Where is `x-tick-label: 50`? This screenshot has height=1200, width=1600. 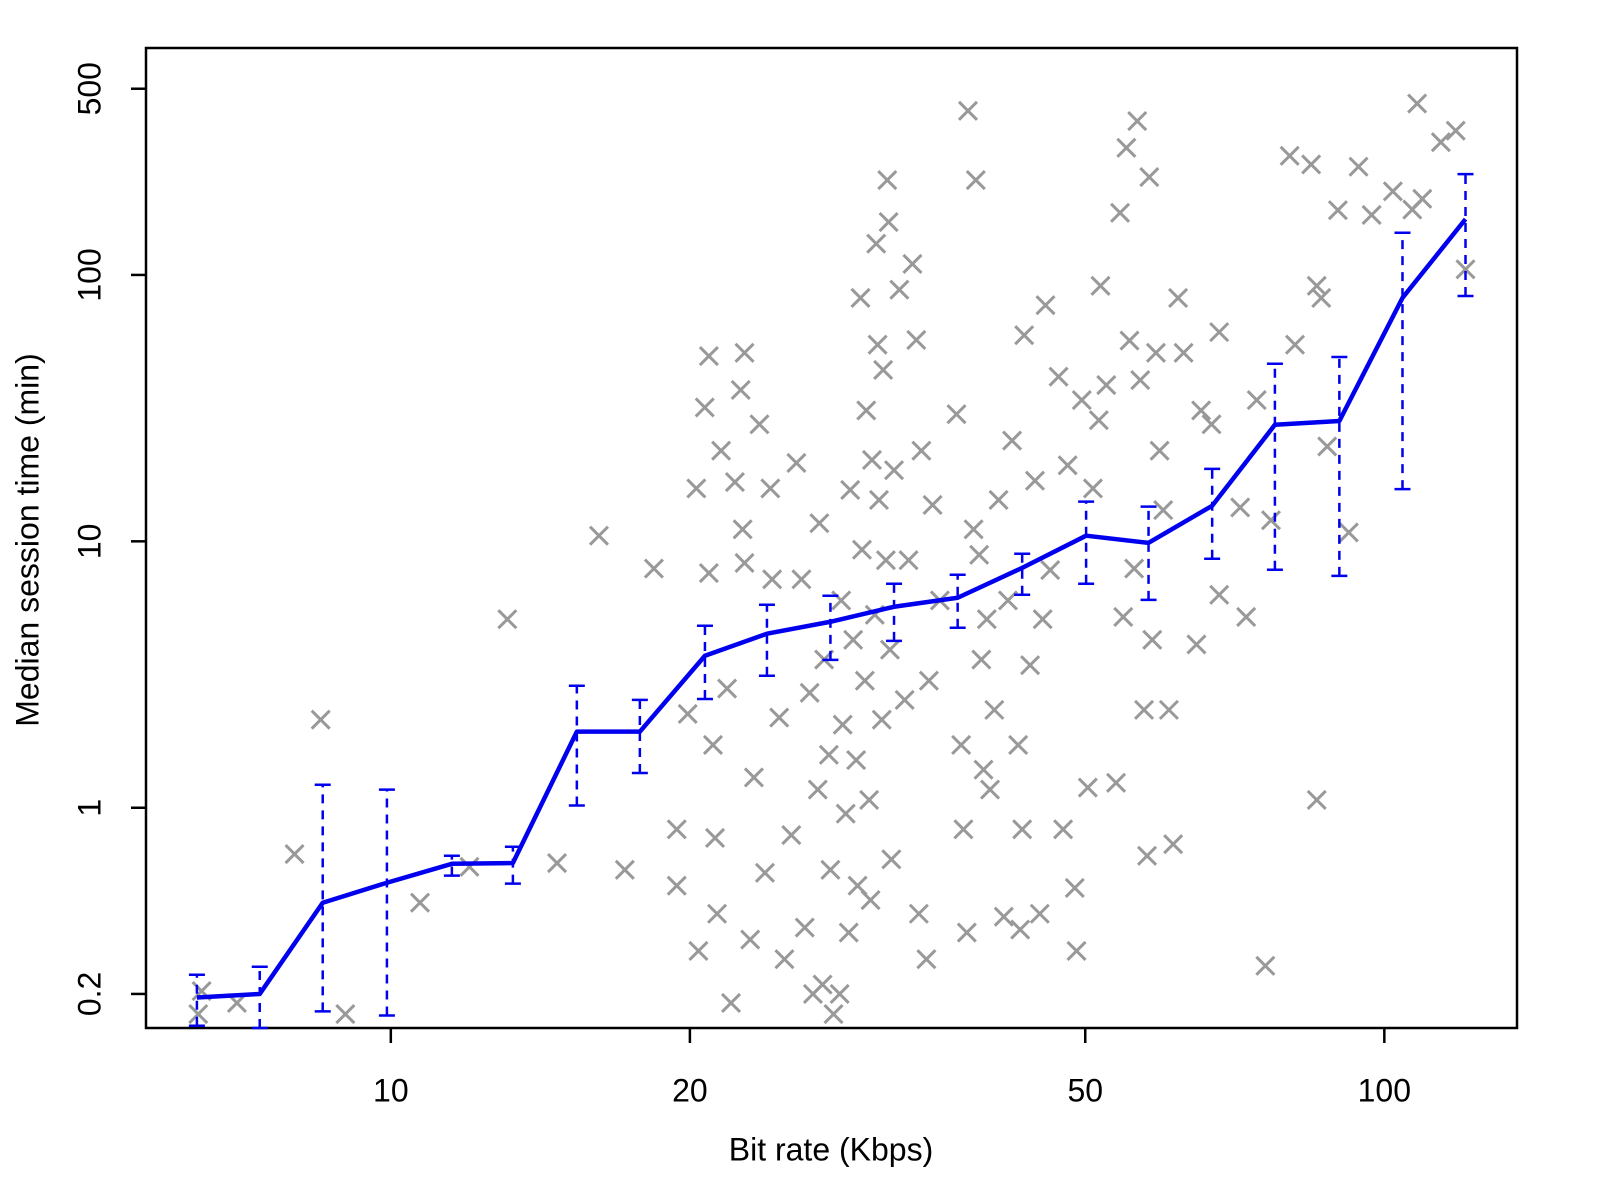
x-tick-label: 50 is located at coordinates (1085, 1090).